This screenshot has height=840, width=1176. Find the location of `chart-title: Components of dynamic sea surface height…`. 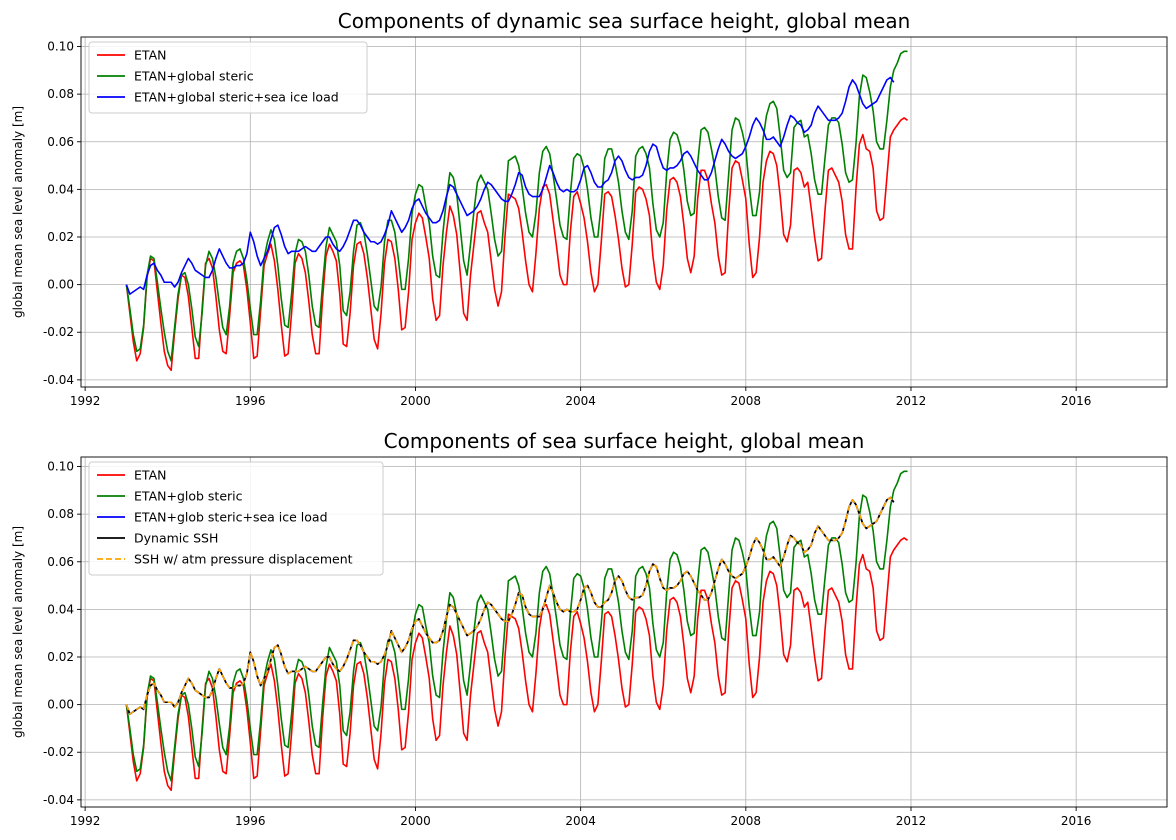

chart-title: Components of dynamic sea surface height… is located at coordinates (624, 21).